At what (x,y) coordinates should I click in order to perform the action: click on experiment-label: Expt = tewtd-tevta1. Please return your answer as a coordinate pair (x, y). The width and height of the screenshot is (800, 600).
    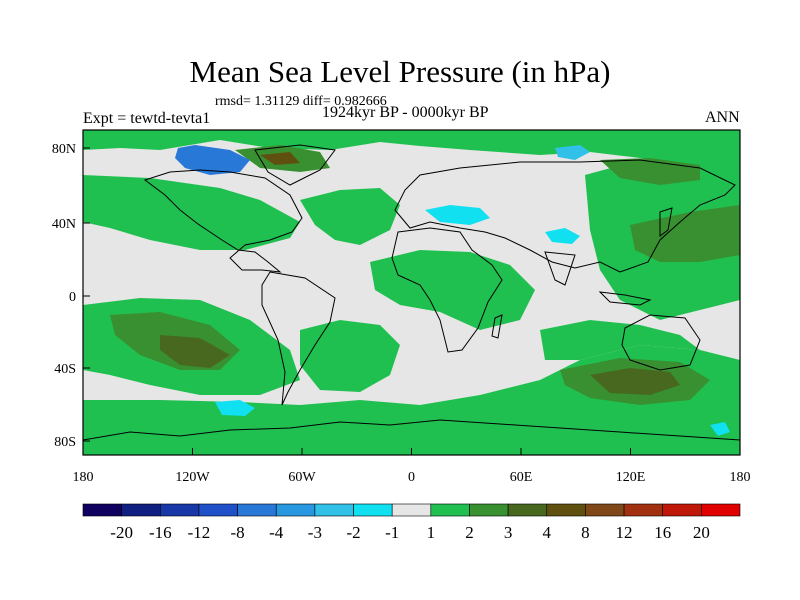
    Looking at the image, I should click on (147, 118).